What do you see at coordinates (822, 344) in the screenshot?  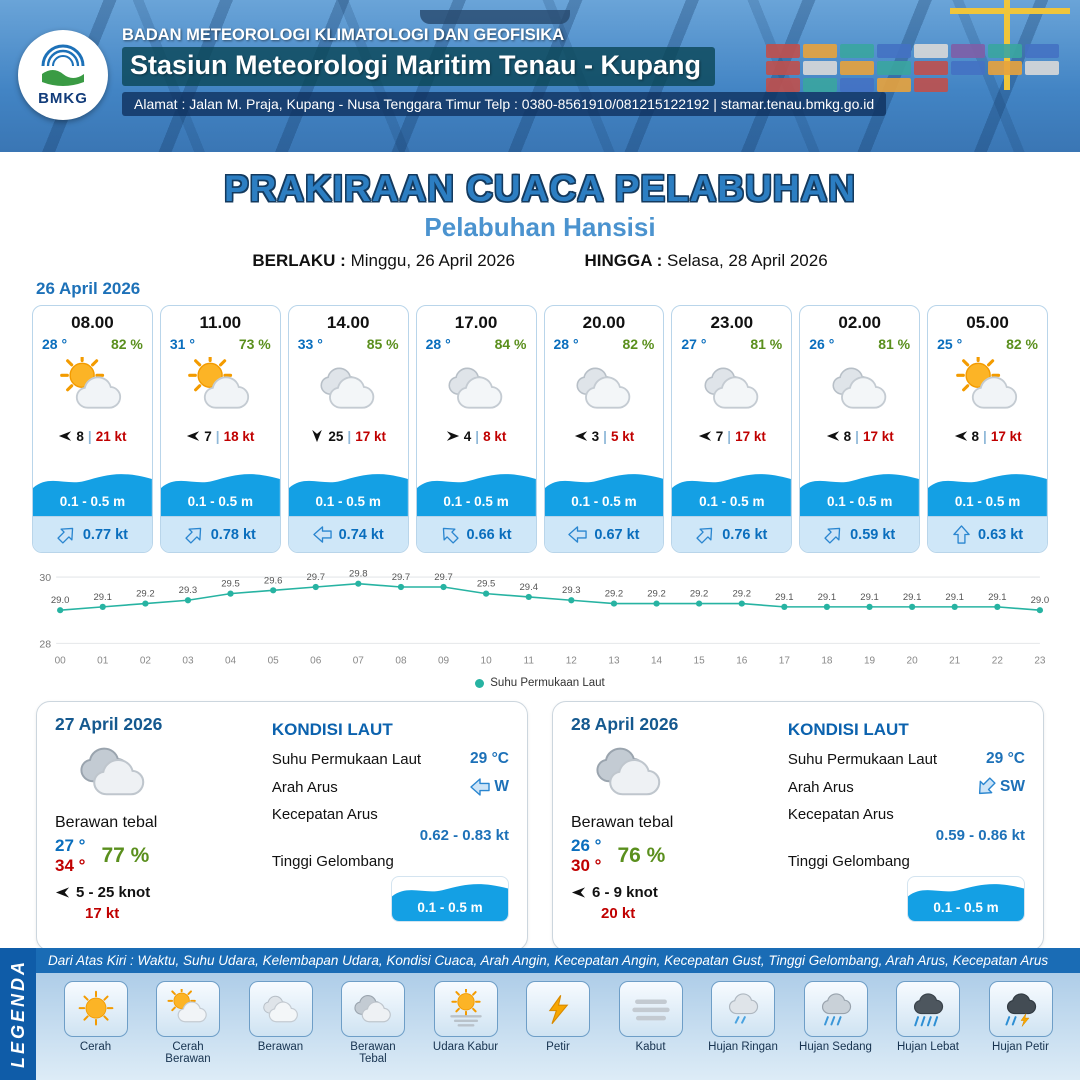 I see `air-temperature: 26 °` at bounding box center [822, 344].